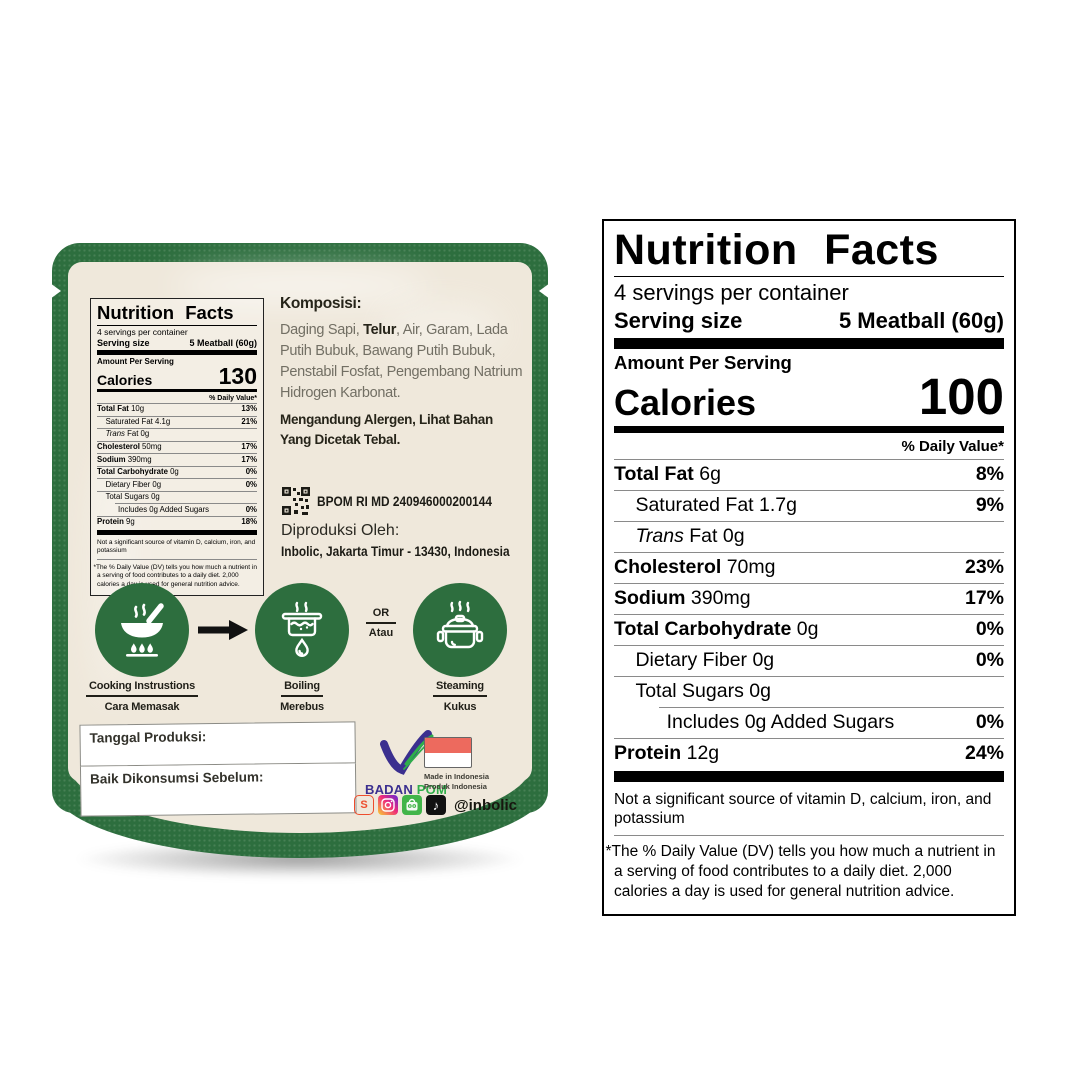  What do you see at coordinates (667, 753) in the screenshot?
I see `nutrient-name: Protein 12g` at bounding box center [667, 753].